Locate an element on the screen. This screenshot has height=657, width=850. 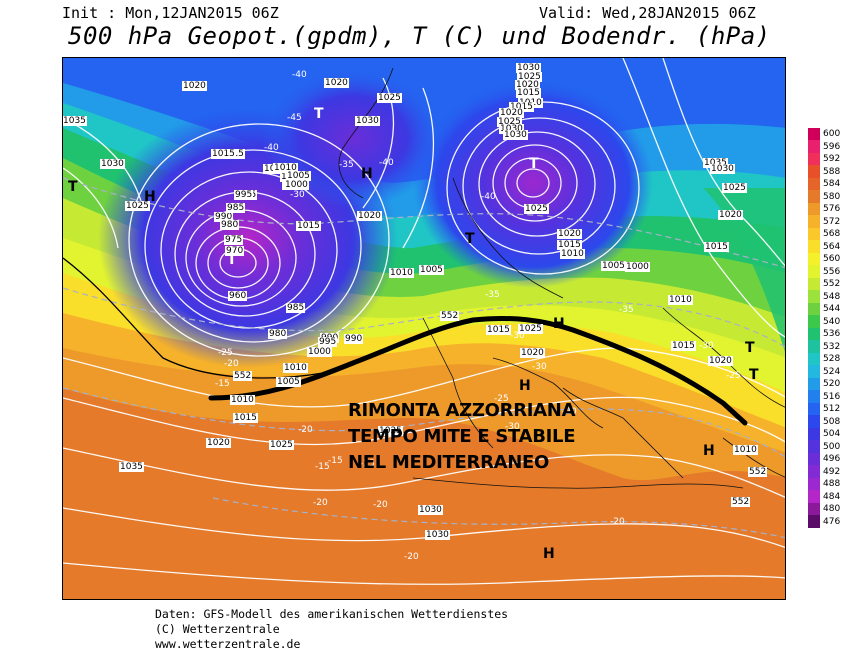
legend-row: 508 is located at coordinates (824, 421).